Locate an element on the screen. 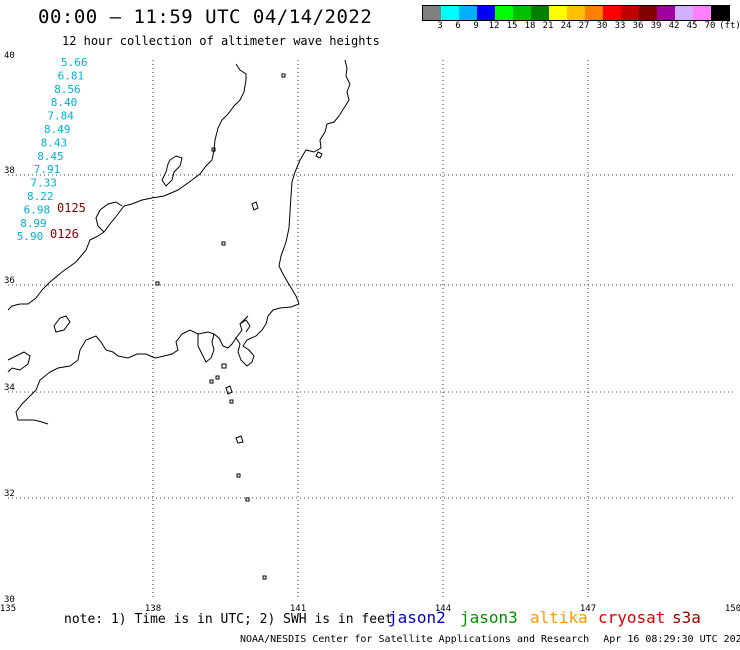 The image size is (740, 650). scale-label: 6 is located at coordinates (458, 26).